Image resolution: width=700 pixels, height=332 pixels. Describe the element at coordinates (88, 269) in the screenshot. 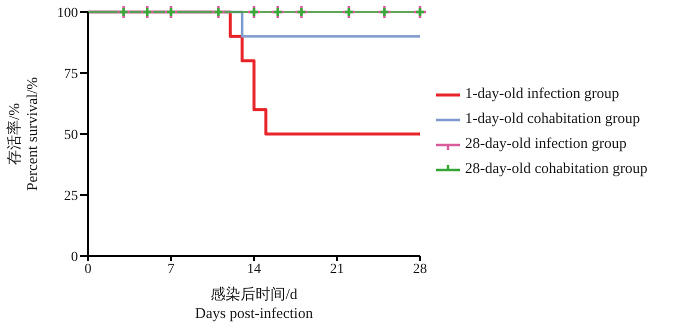

I see `x-tick-label: 0` at that location.